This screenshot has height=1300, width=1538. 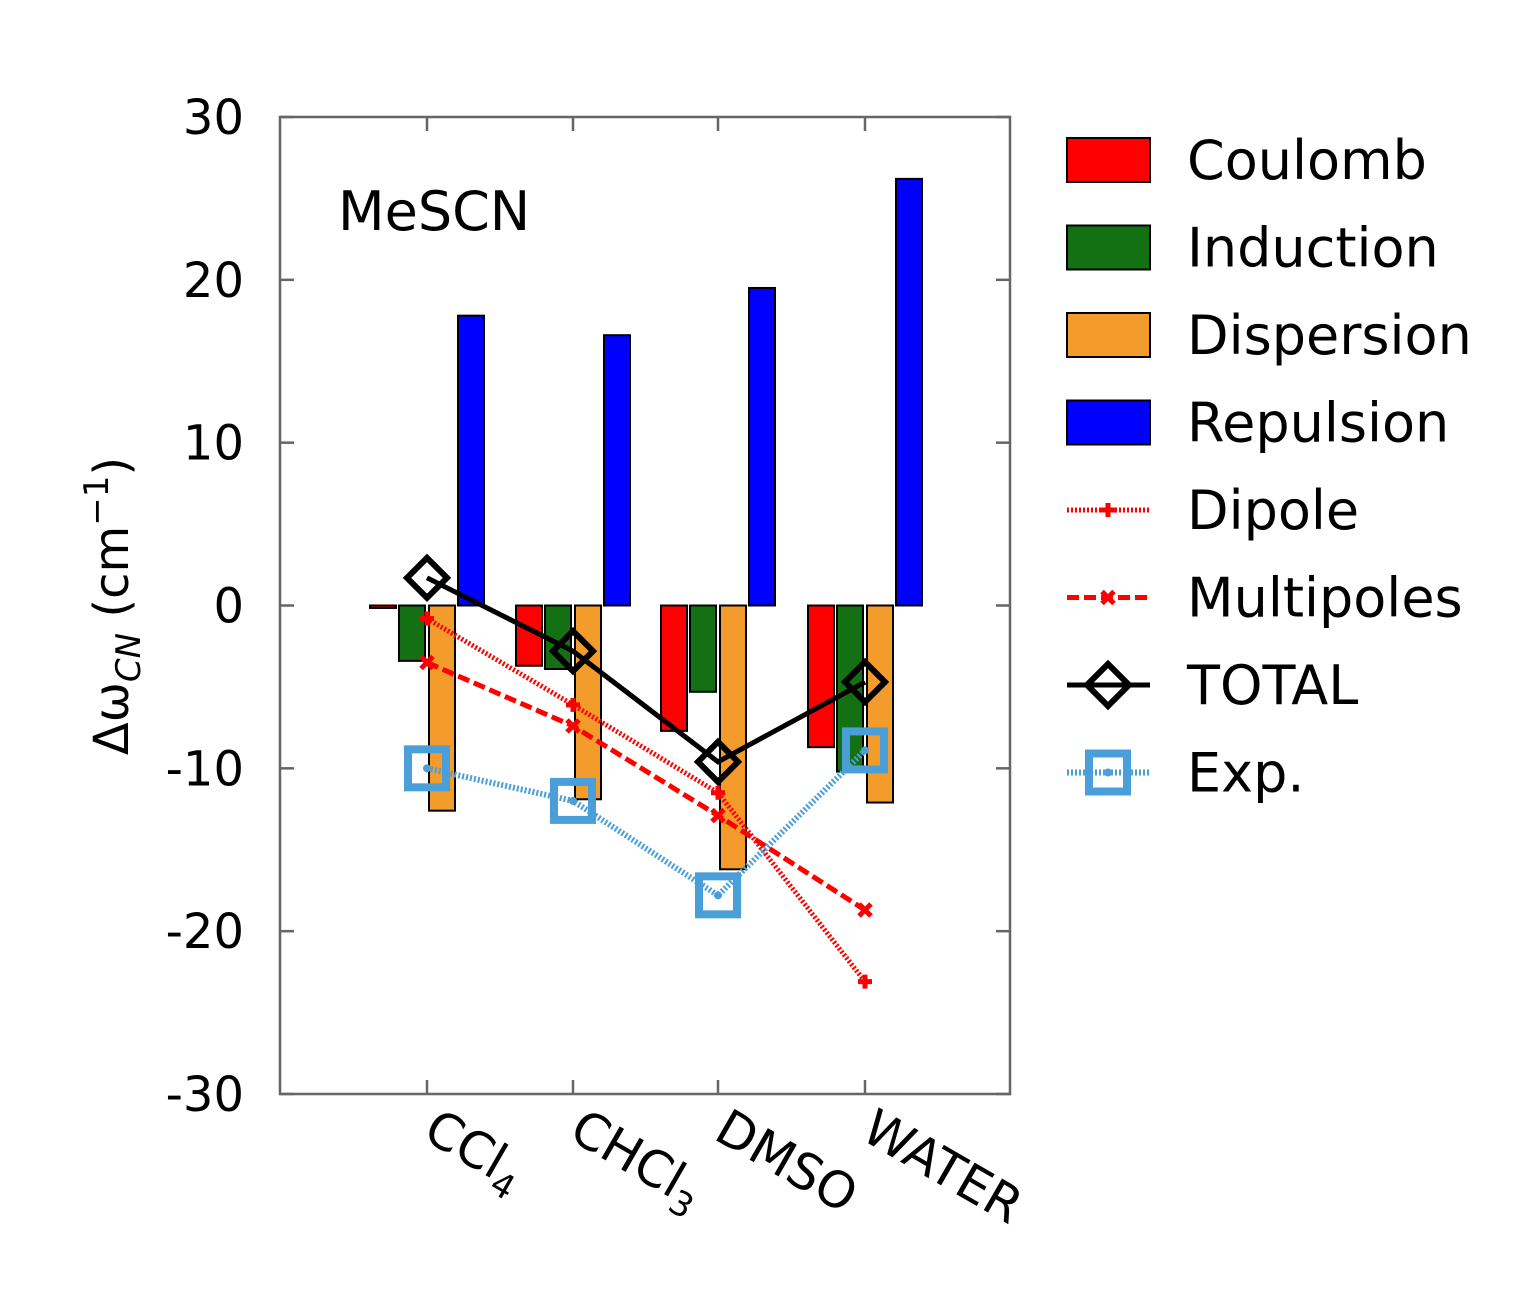 What do you see at coordinates (1108, 160) in the screenshot?
I see `legend-swatch-coulomb` at bounding box center [1108, 160].